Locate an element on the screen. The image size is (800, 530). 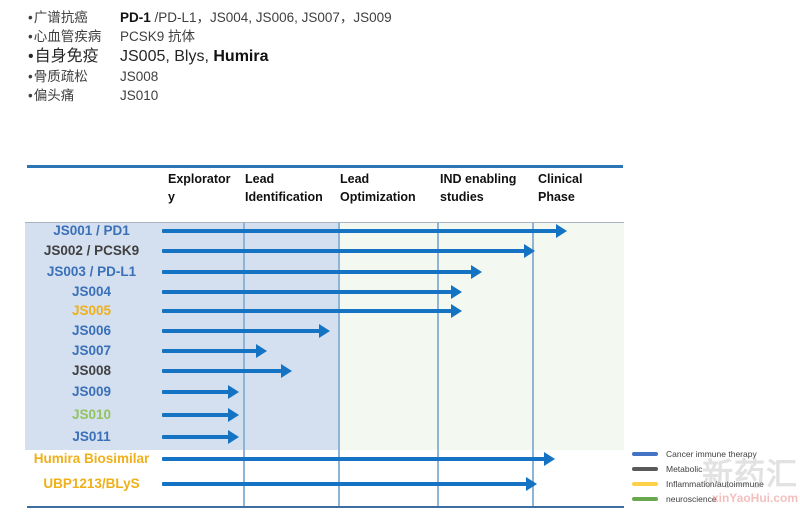
phase-header-exploratory: Exploratory is located at coordinates (199, 188).